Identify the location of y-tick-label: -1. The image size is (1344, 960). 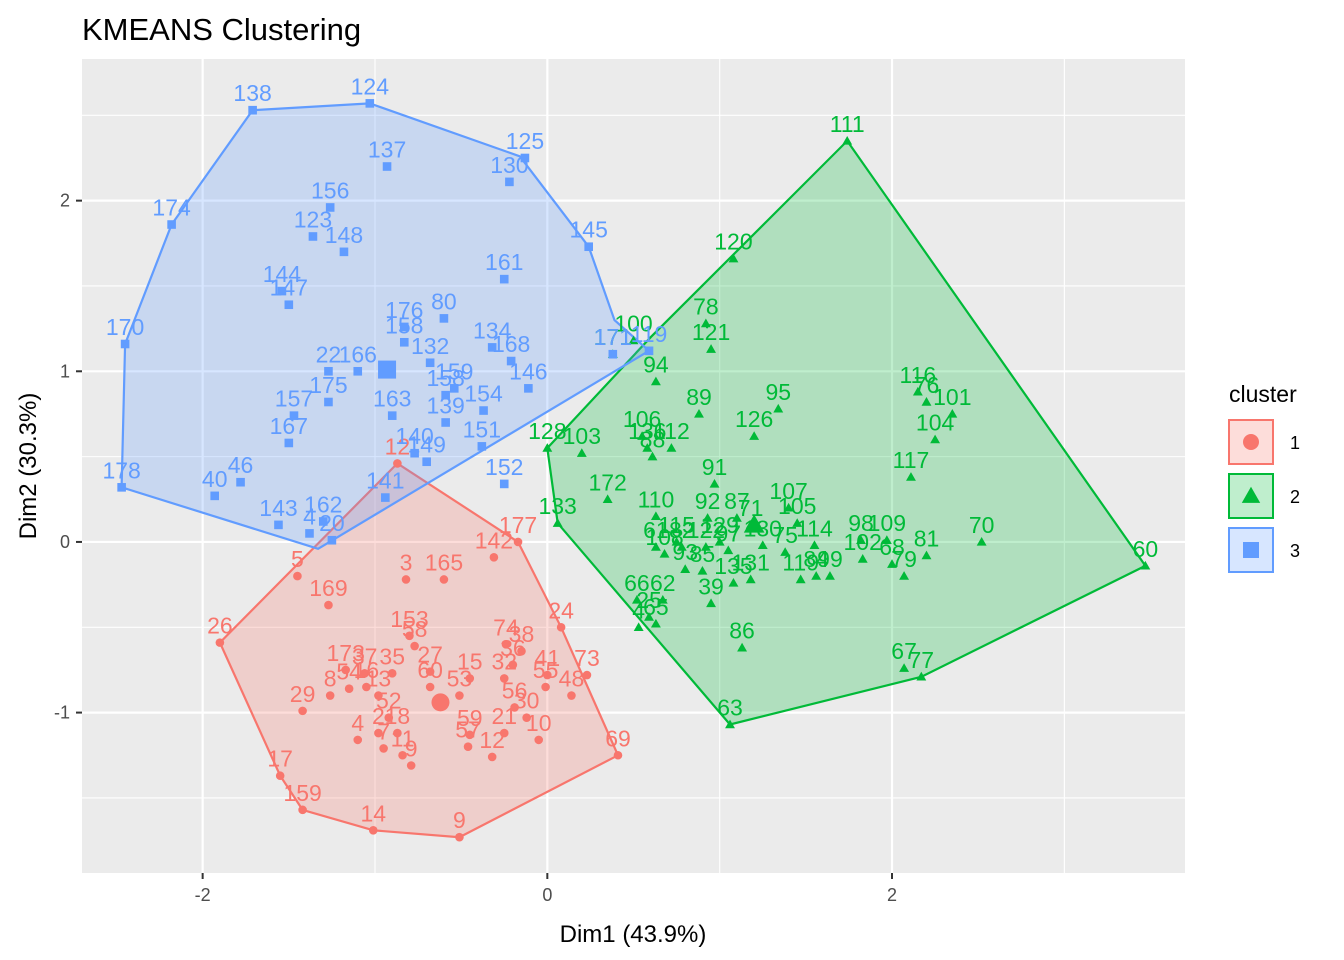
(62, 713).